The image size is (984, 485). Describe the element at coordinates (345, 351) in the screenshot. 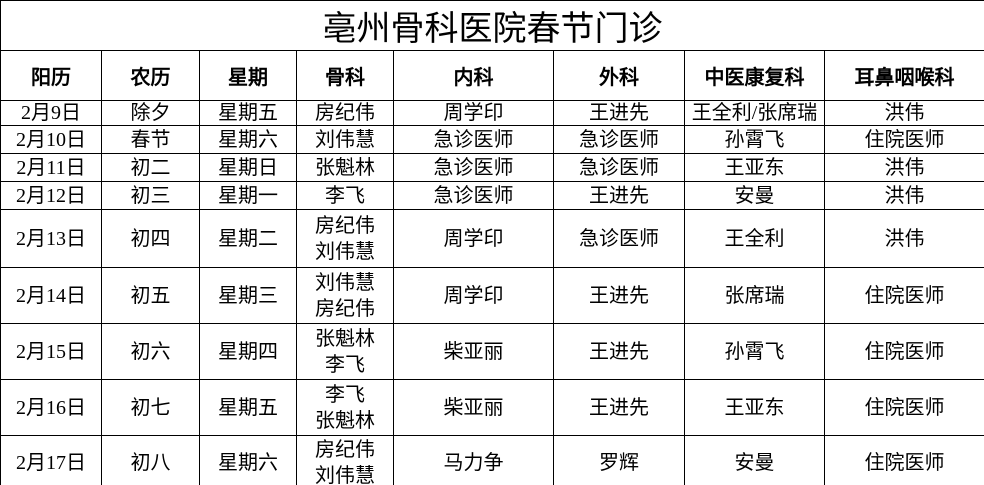

I see `table-cell: 张魁林 李飞` at that location.